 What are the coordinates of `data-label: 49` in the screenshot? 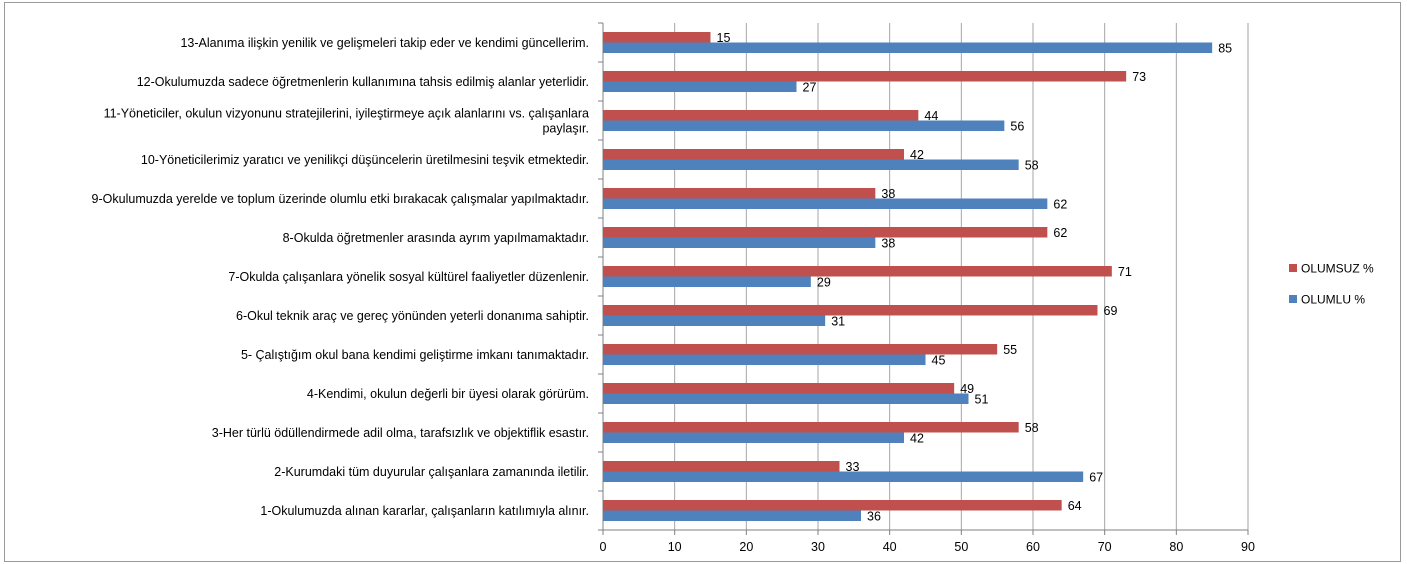 It's located at (967, 389).